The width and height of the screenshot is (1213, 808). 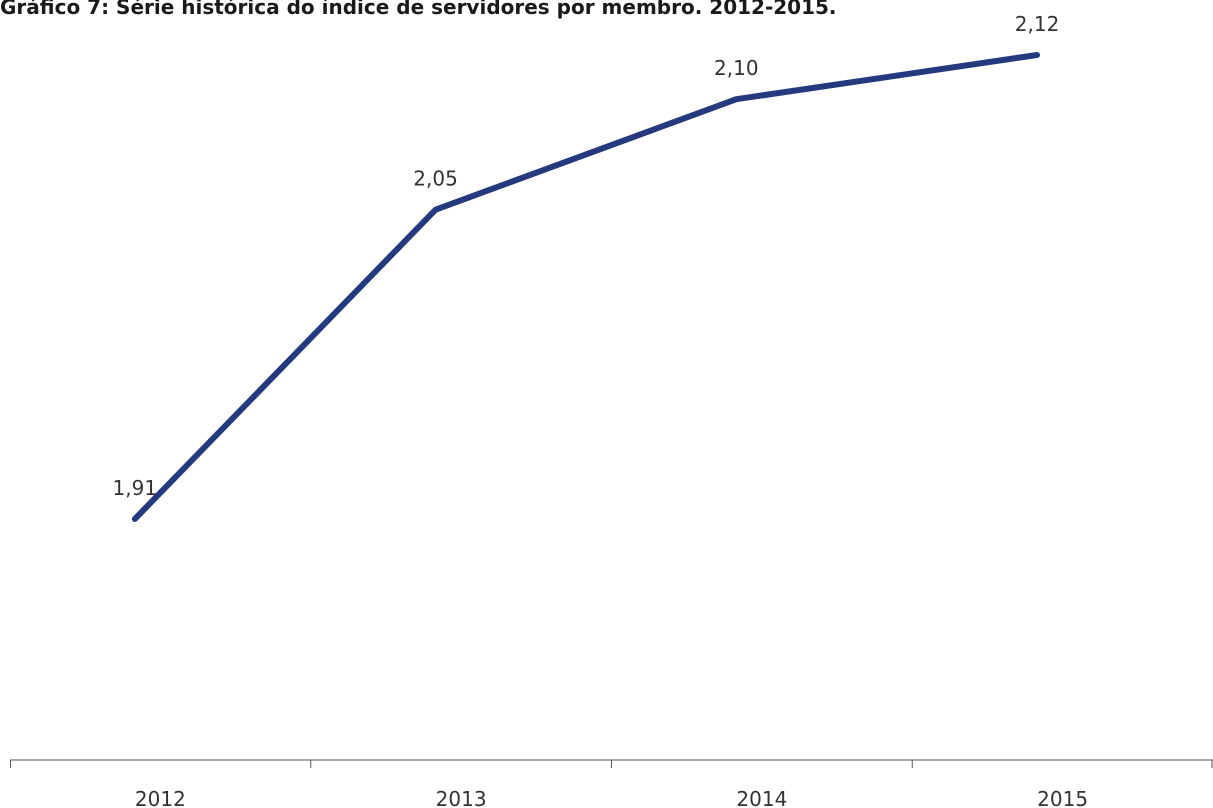 What do you see at coordinates (135, 488) in the screenshot?
I see `data-label: 1,91` at bounding box center [135, 488].